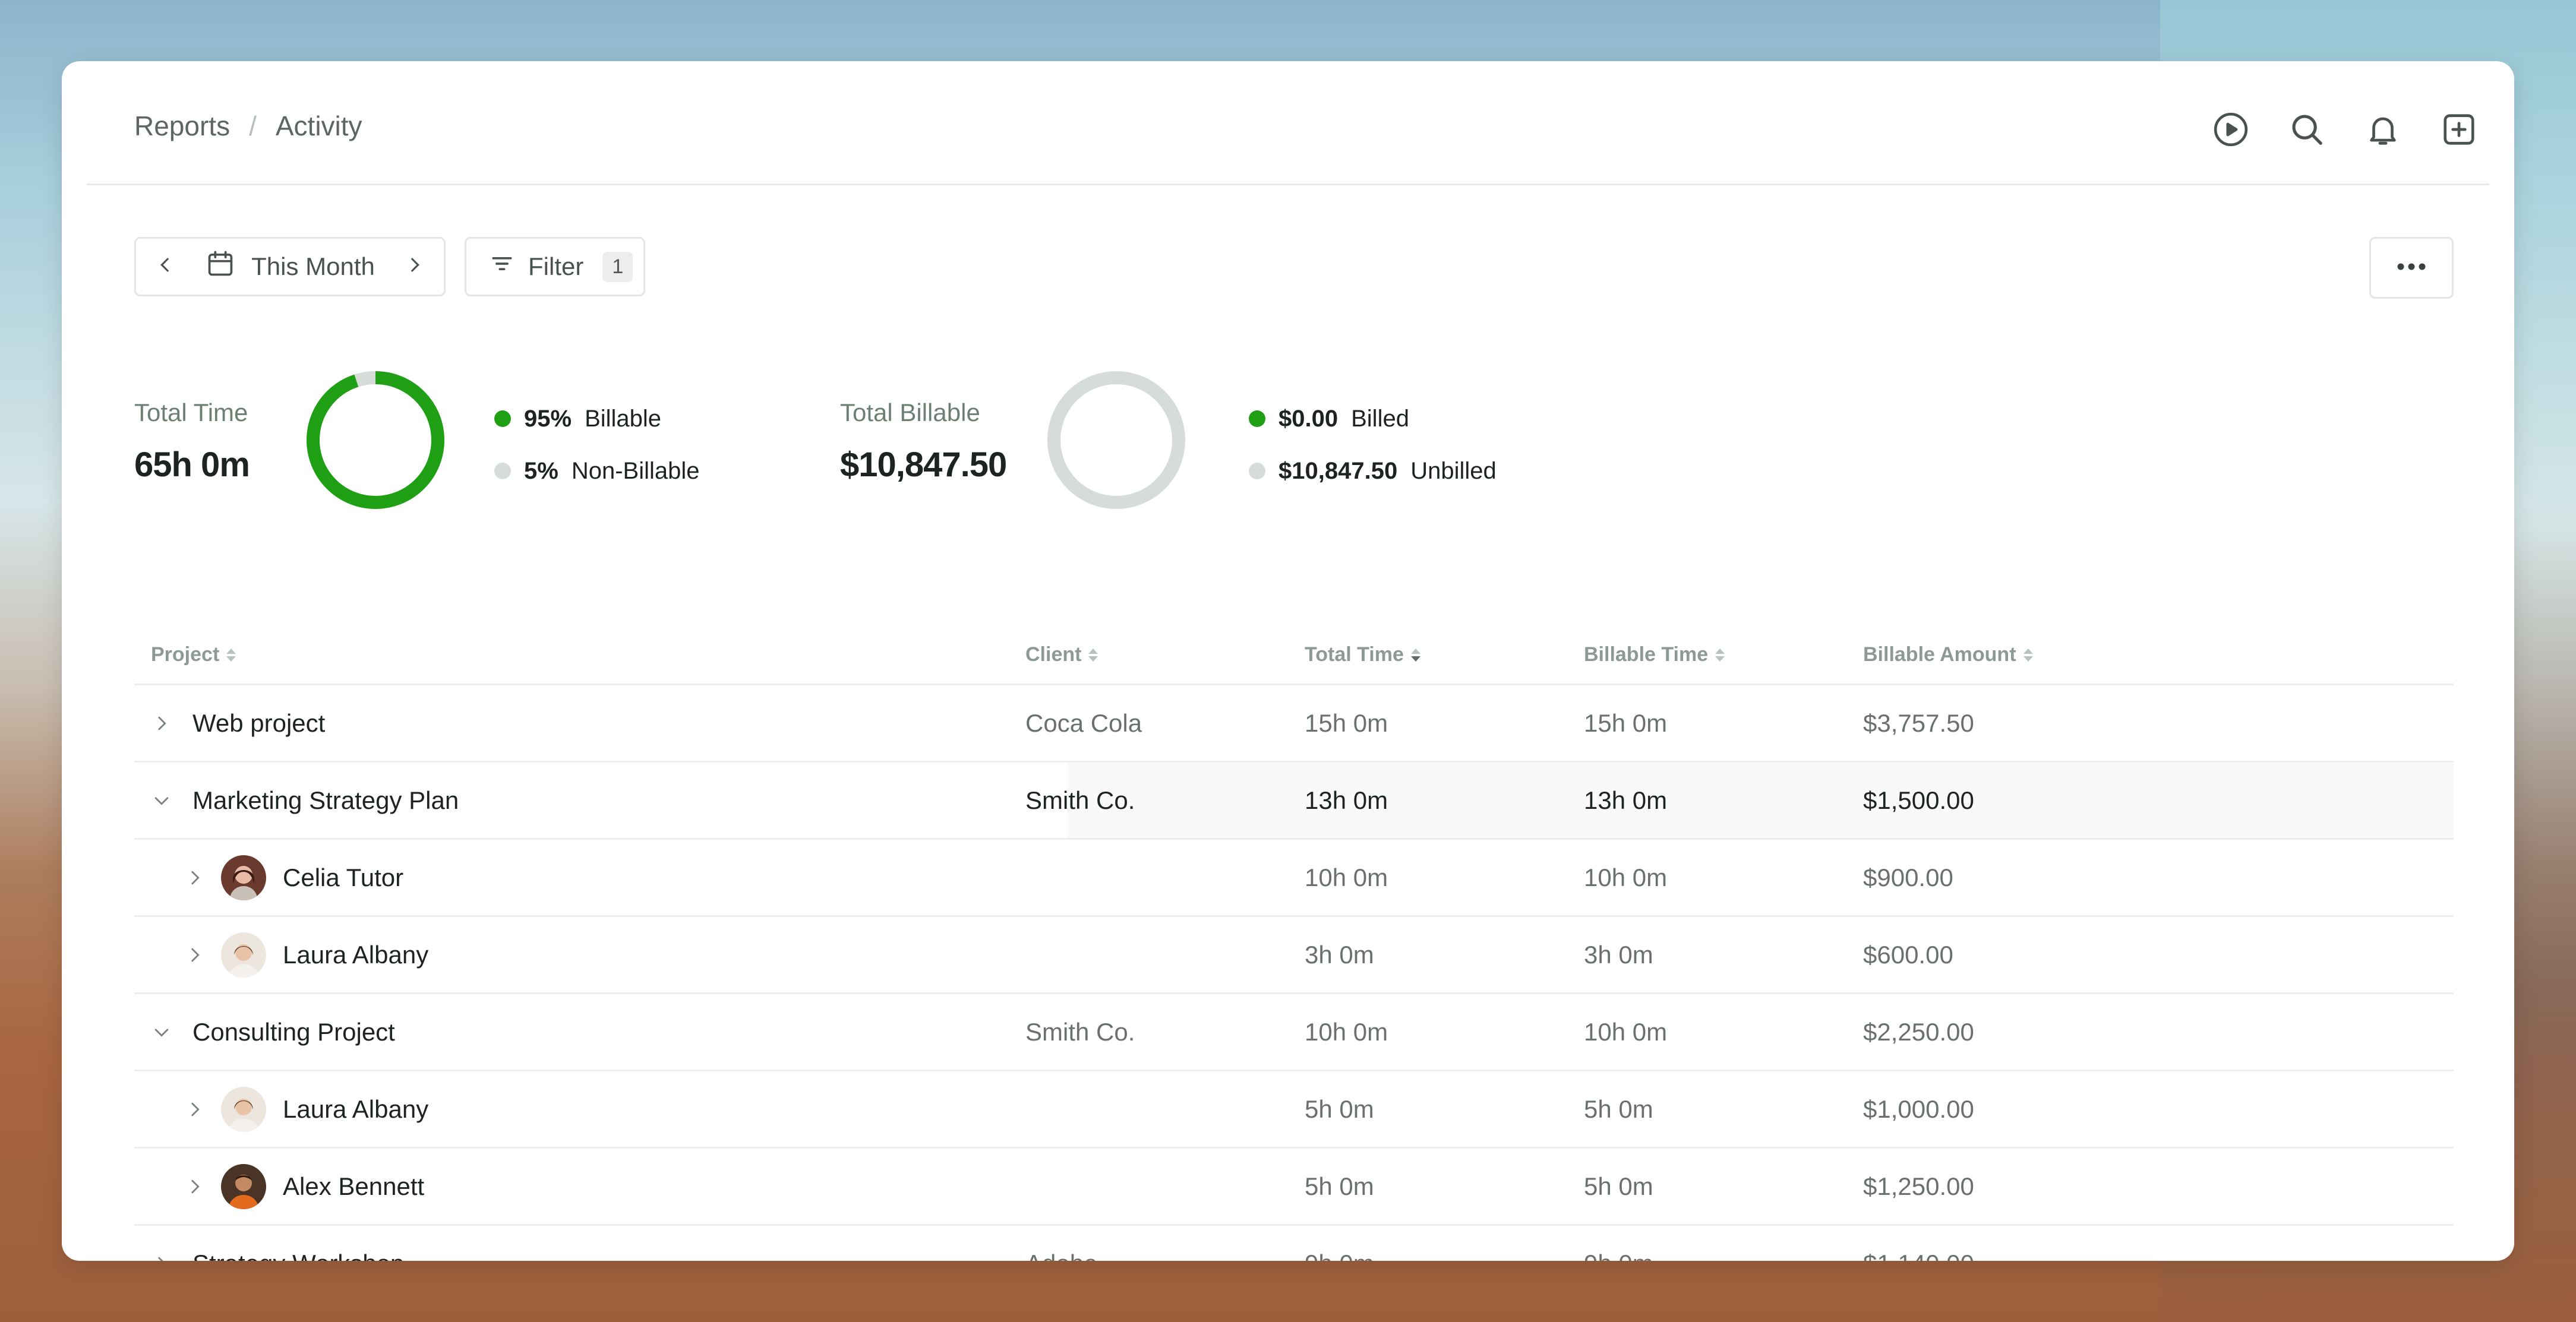 Image resolution: width=2576 pixels, height=1322 pixels. Describe the element at coordinates (1346, 800) in the screenshot. I see `total-time-cell: 13h 0m` at that location.